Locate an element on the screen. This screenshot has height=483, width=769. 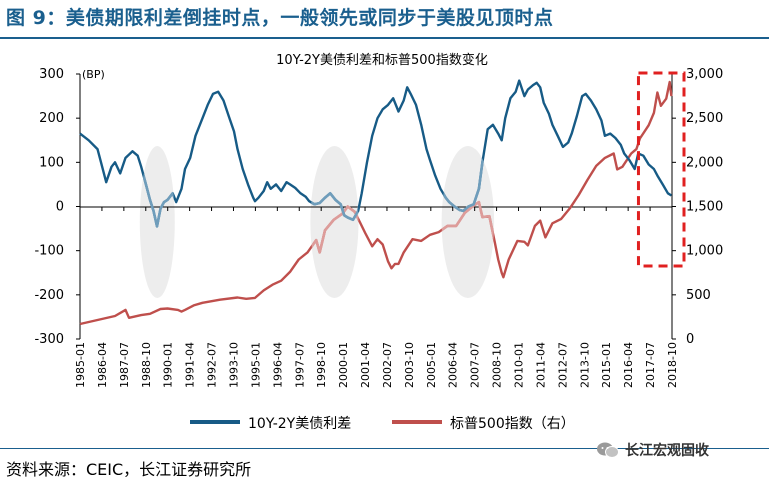
x-tick-label: 2018-10 is located at coordinates (672, 365).